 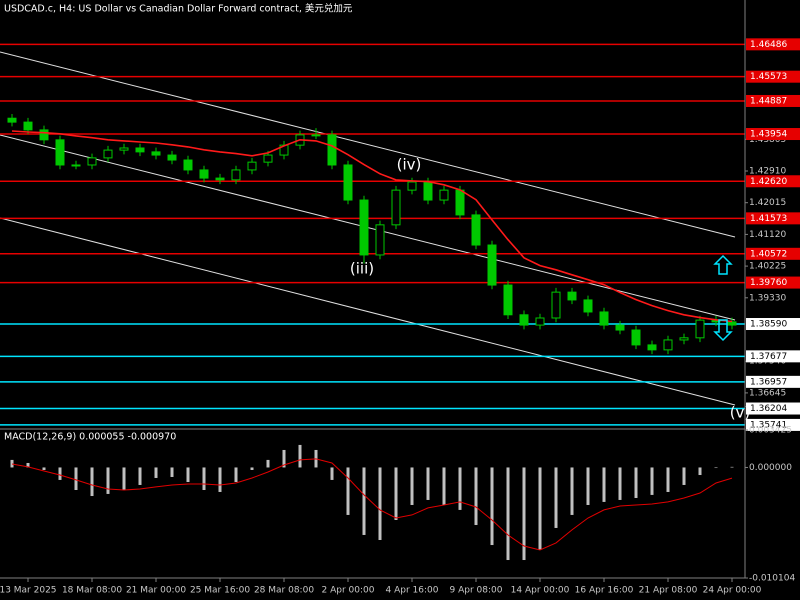 What do you see at coordinates (476, 591) in the screenshot?
I see `x-tick-label: 9 Apr 08:00` at bounding box center [476, 591].